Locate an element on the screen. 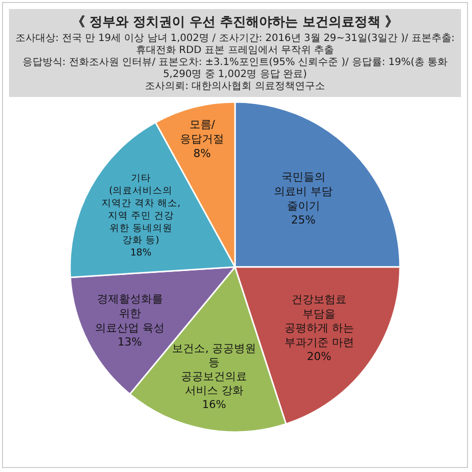 The height and width of the screenshot is (472, 472). data-label: 8% is located at coordinates (202, 153).